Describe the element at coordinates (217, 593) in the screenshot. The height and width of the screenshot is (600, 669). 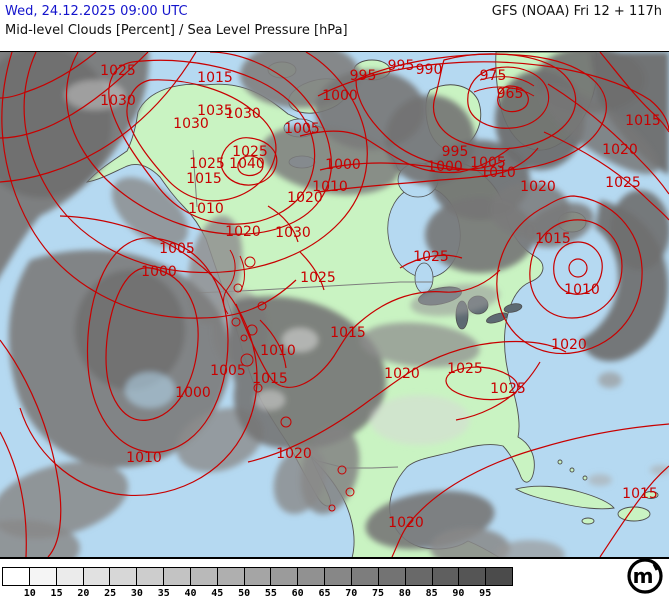
I see `legend-tick-label: 45` at that location.